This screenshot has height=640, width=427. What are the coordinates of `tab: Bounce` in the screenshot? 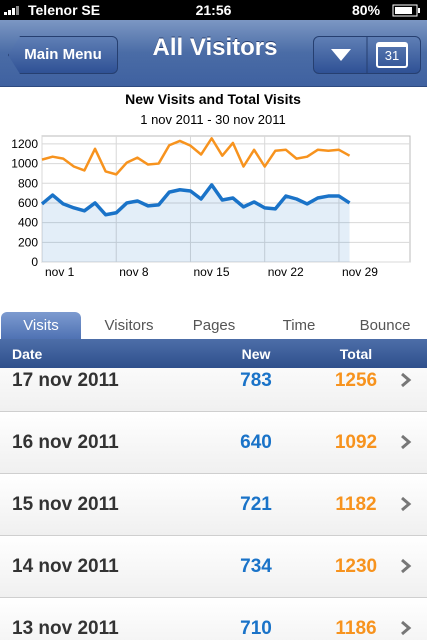 It's located at (385, 325).